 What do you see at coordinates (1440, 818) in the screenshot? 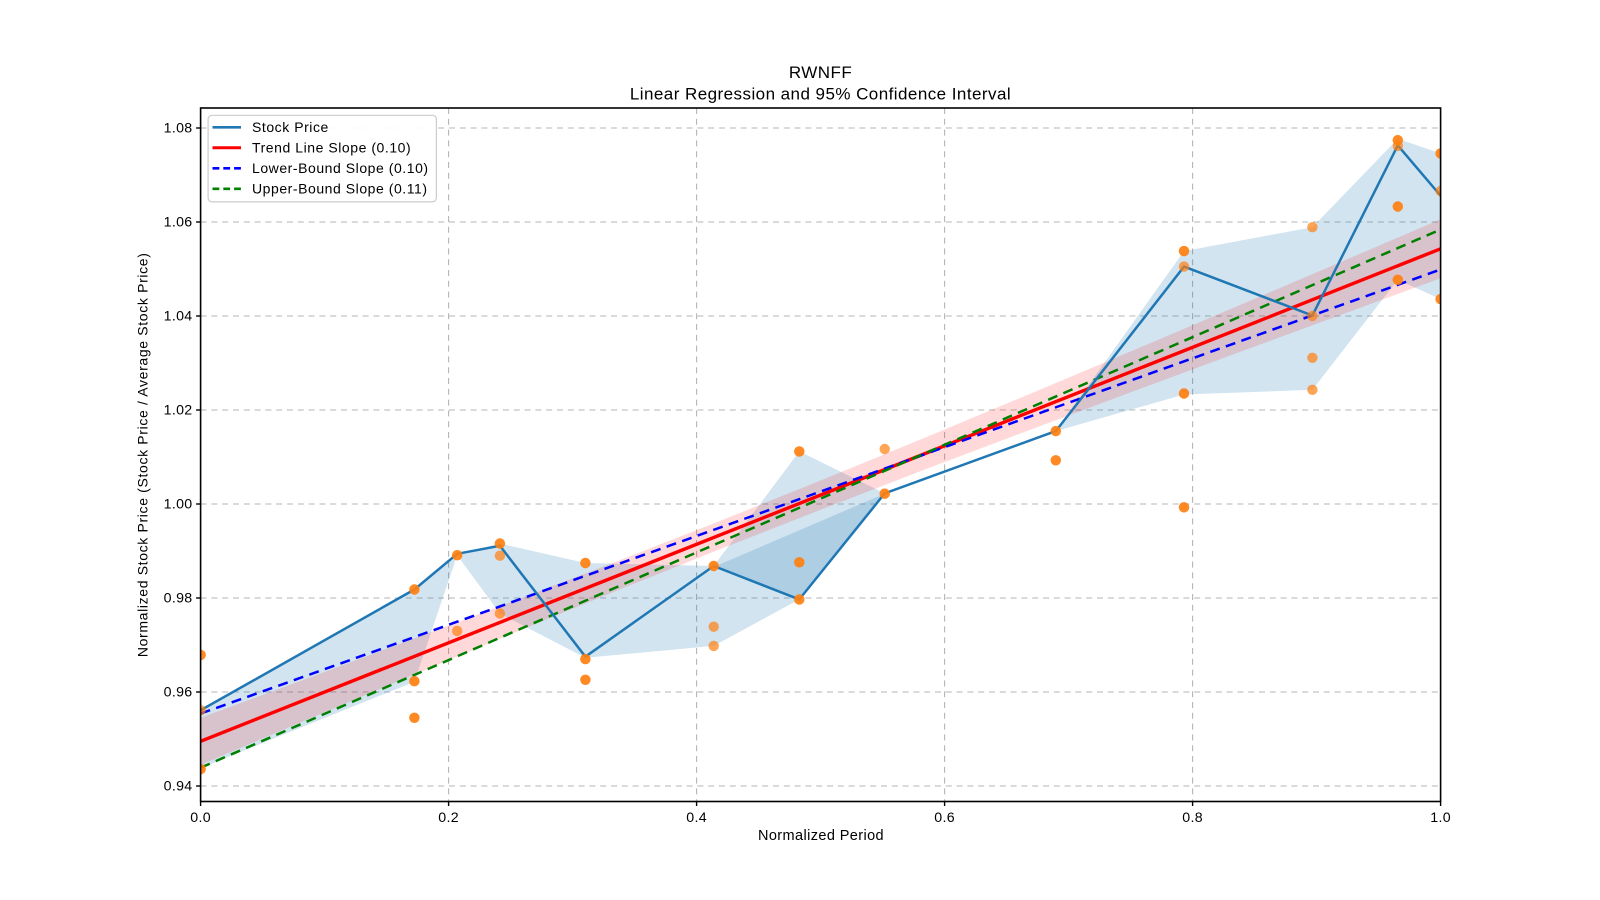
I see `svg-text: 1.0` at bounding box center [1440, 818].